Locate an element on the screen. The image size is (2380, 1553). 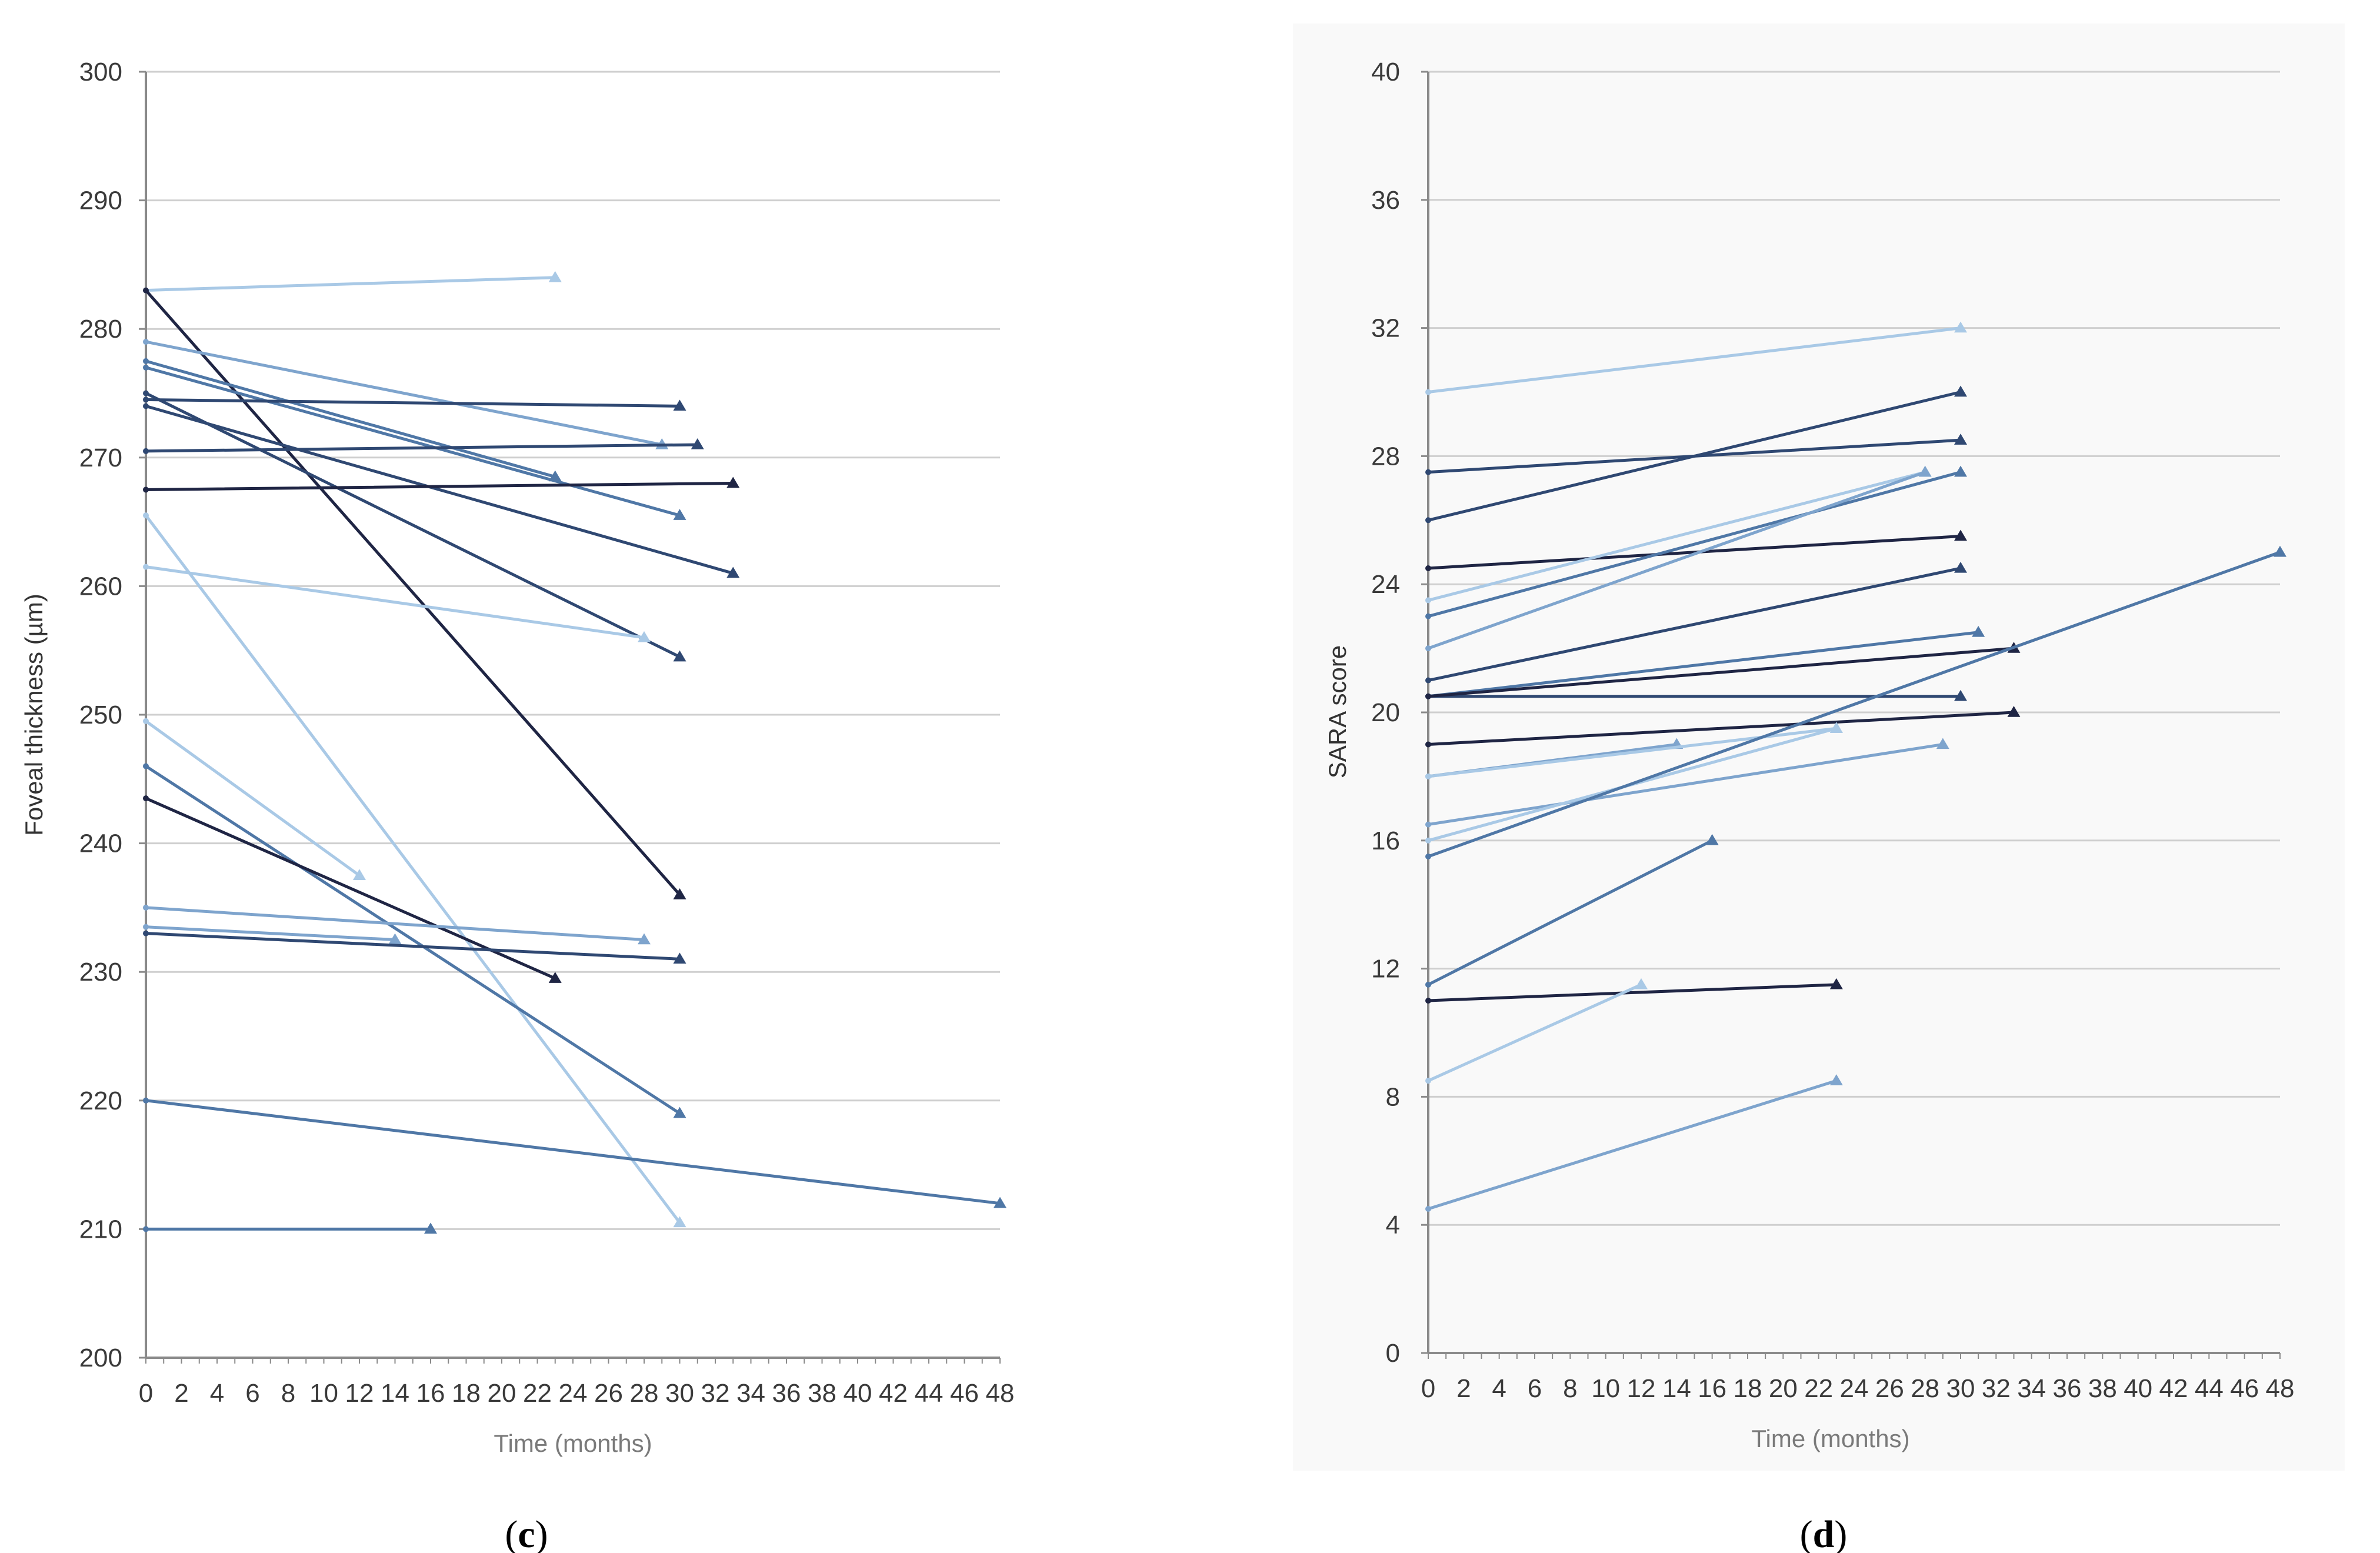
panel-label: (d) is located at coordinates (1824, 1533).